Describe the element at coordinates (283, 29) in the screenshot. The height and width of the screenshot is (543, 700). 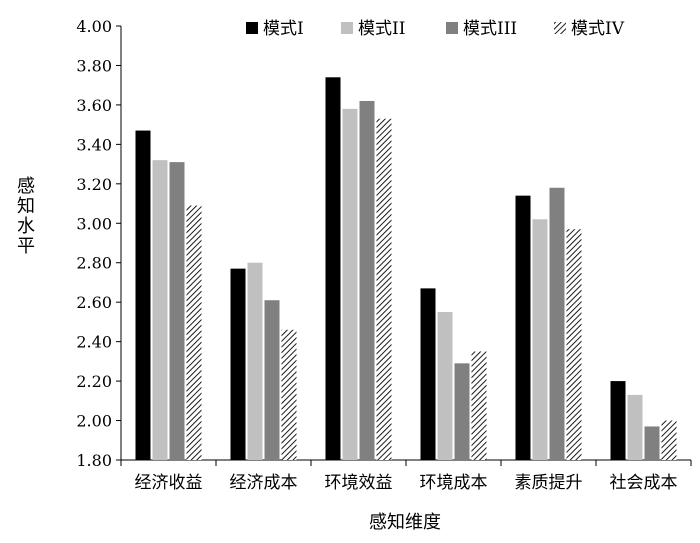
I see `legend-label: 模式I` at that location.